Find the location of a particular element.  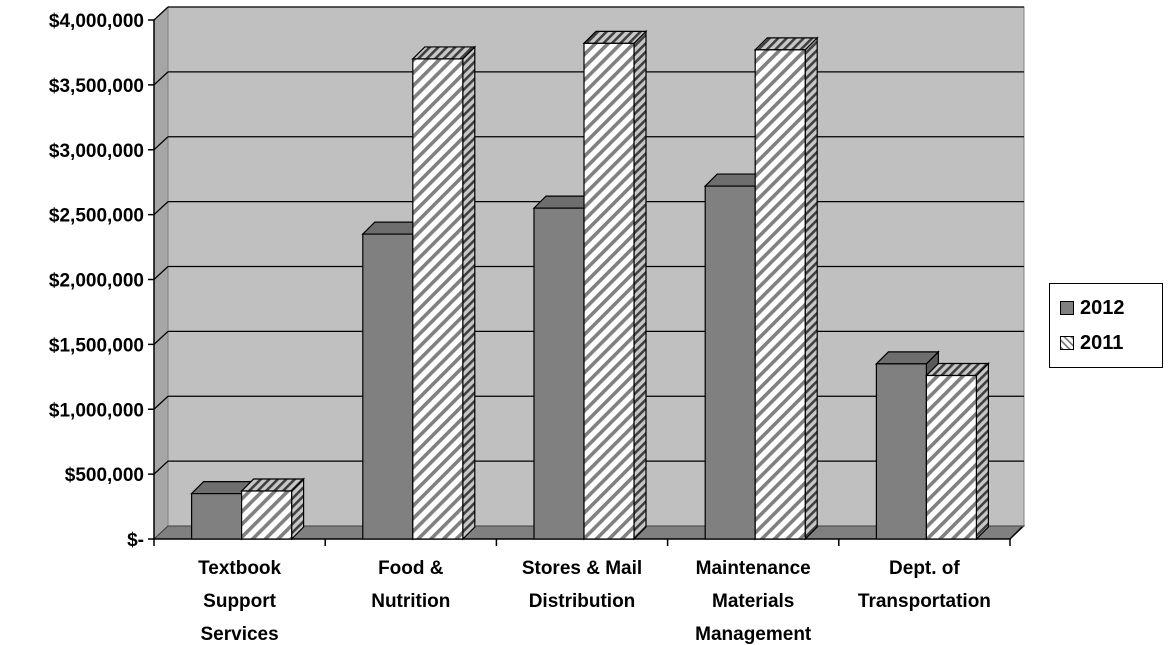

legend-item-2011: 2011 is located at coordinates (1091, 343).